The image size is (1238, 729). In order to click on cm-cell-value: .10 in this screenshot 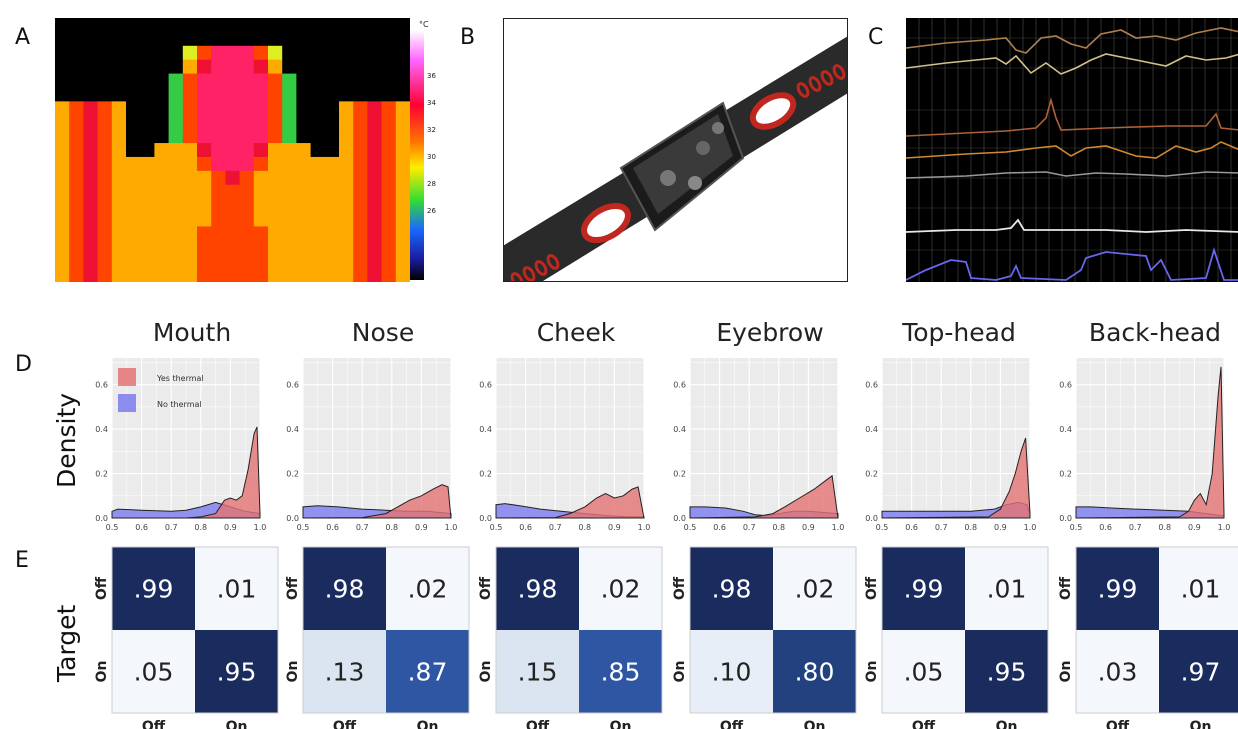, I will do `click(732, 672)`.